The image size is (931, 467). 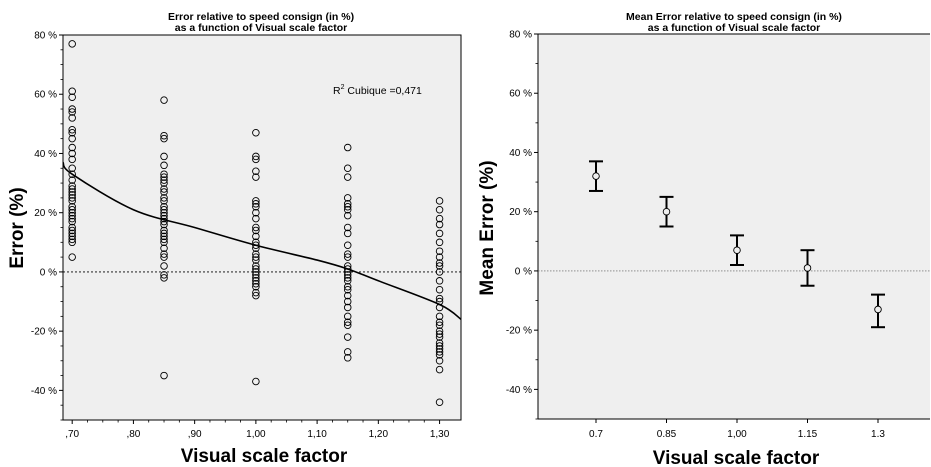 What do you see at coordinates (264, 456) in the screenshot?
I see `chart1-x-axis-label: Visual scale factor` at bounding box center [264, 456].